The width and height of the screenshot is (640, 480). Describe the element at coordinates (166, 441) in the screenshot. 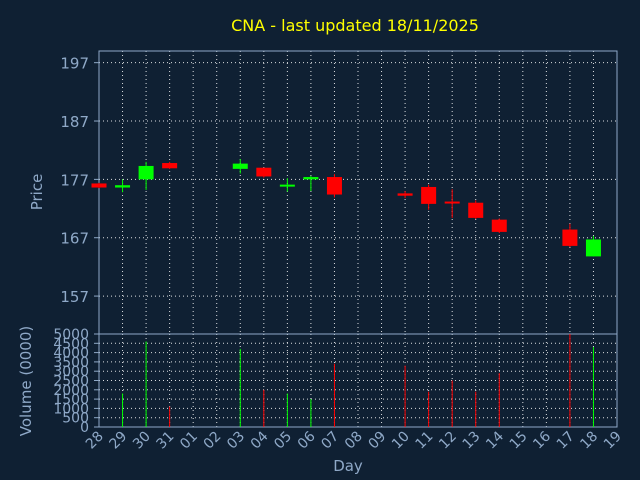

I see `day-tick-label: 31` at that location.